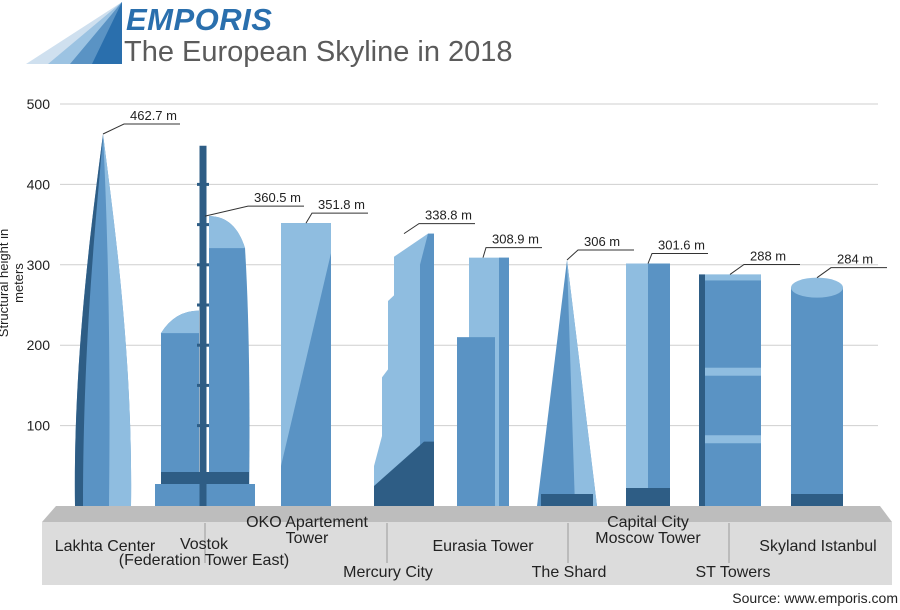 The image size is (900, 610). What do you see at coordinates (448, 215) in the screenshot?
I see `value-label: 338.8 m` at bounding box center [448, 215].